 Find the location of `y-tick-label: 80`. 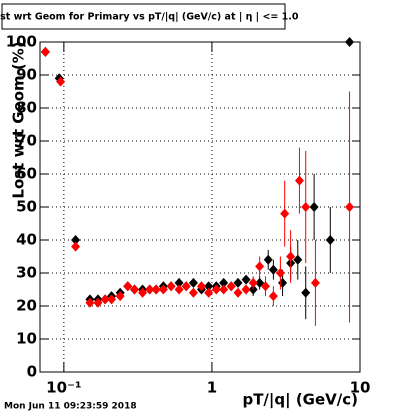

y-tick-label: 80 is located at coordinates (26, 108).